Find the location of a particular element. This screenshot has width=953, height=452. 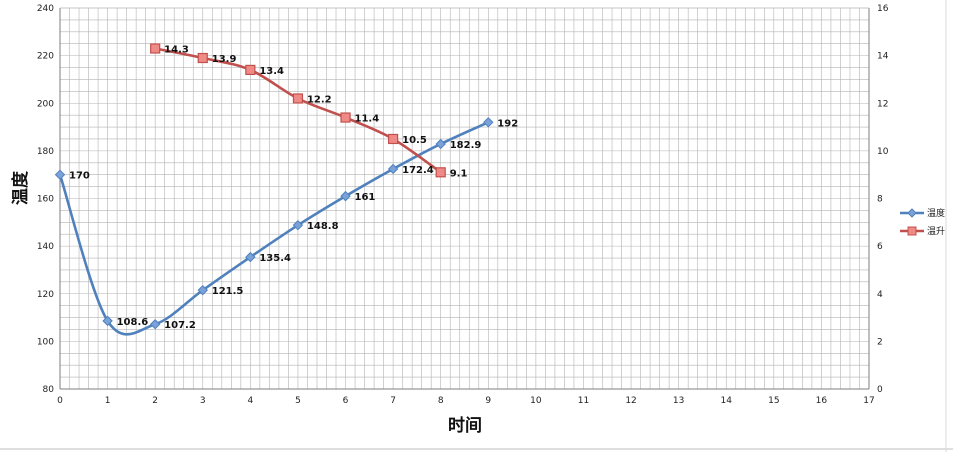

y2-tick-label: 10 is located at coordinates (883, 152).